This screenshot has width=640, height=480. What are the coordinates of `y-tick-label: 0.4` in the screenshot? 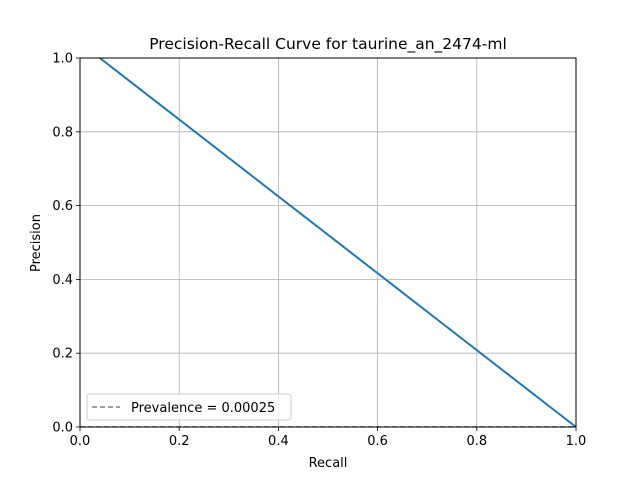 It's located at (62, 280).